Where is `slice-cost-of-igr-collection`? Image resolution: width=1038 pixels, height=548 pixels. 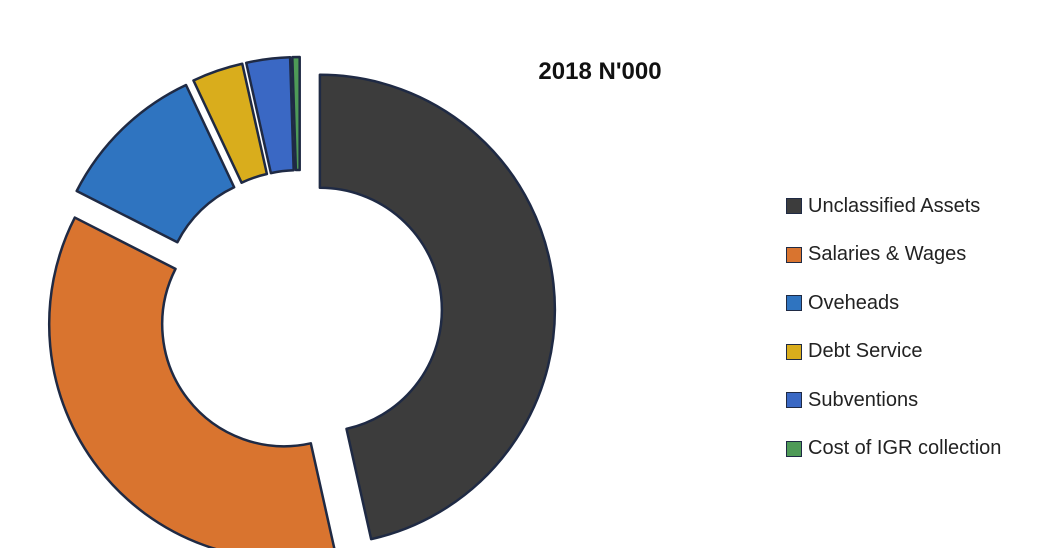 slice-cost-of-igr-collection is located at coordinates (296, 113).